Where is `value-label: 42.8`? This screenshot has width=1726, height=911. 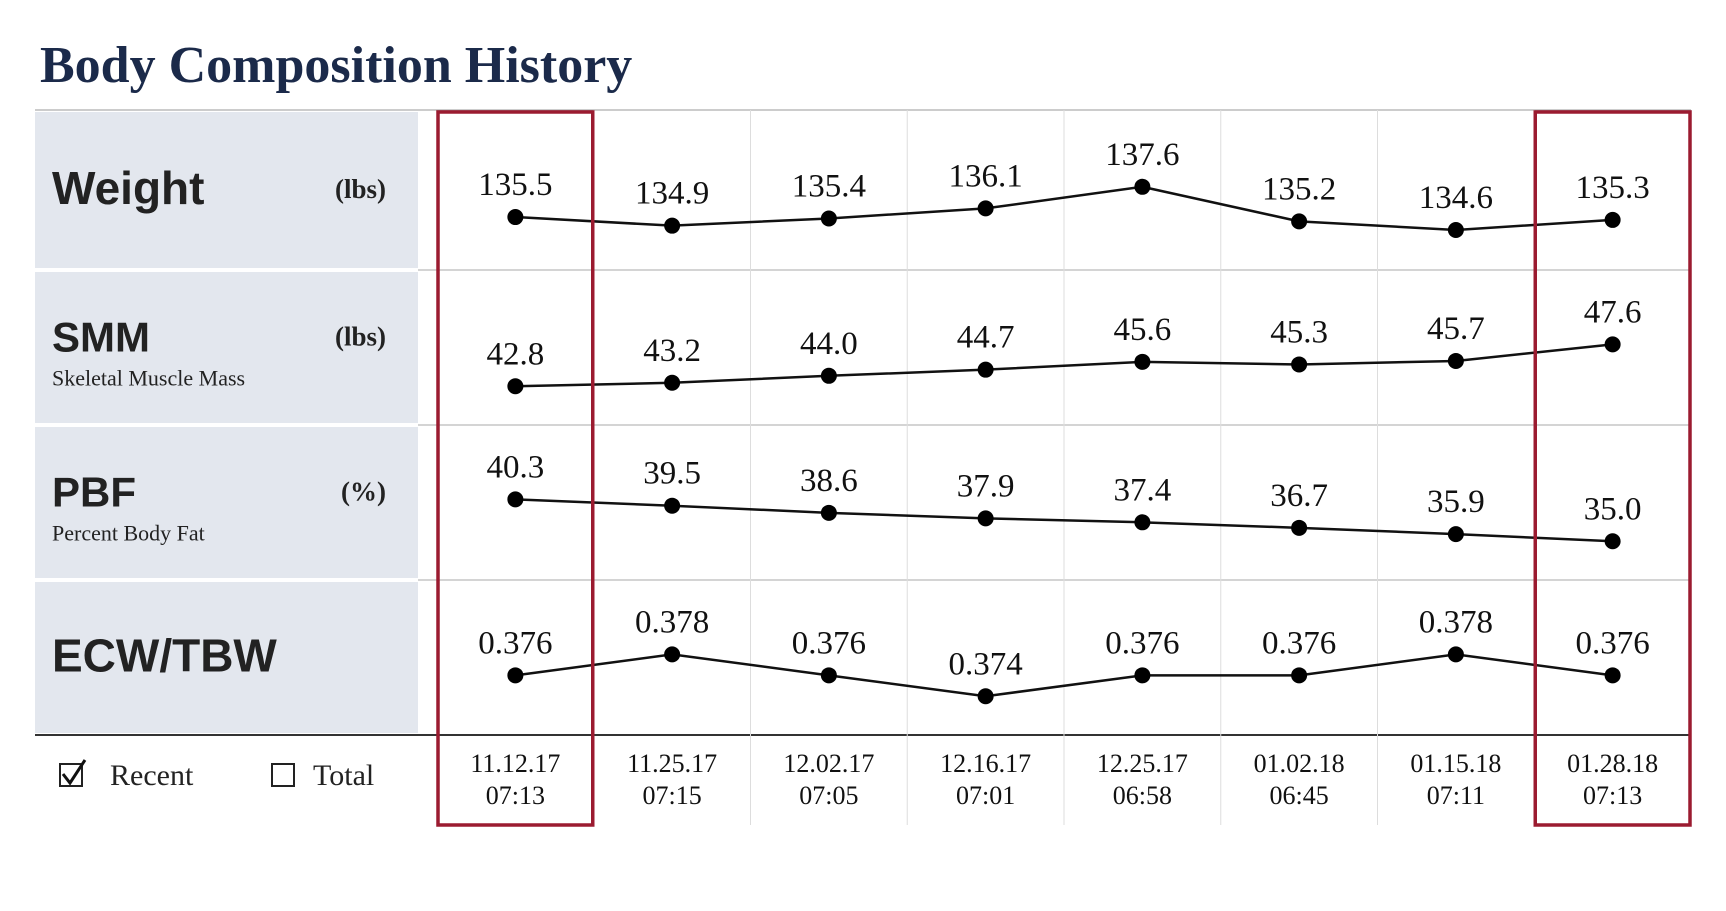
value-label: 42.8 is located at coordinates (516, 354).